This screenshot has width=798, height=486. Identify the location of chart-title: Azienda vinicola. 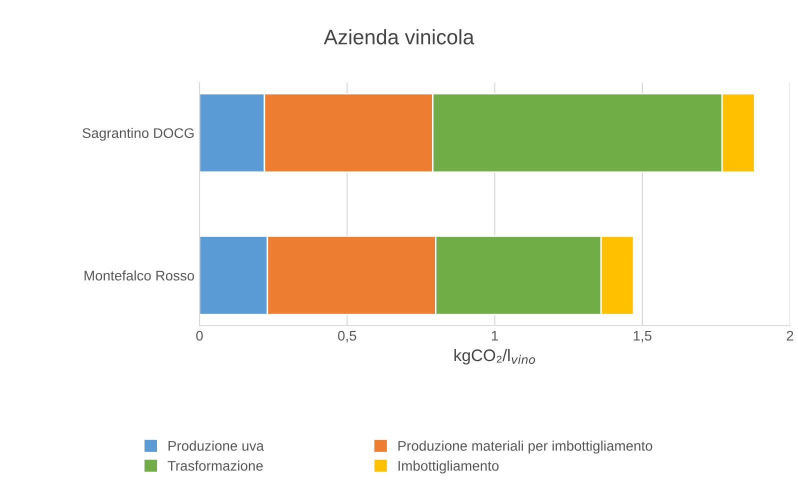
(399, 36).